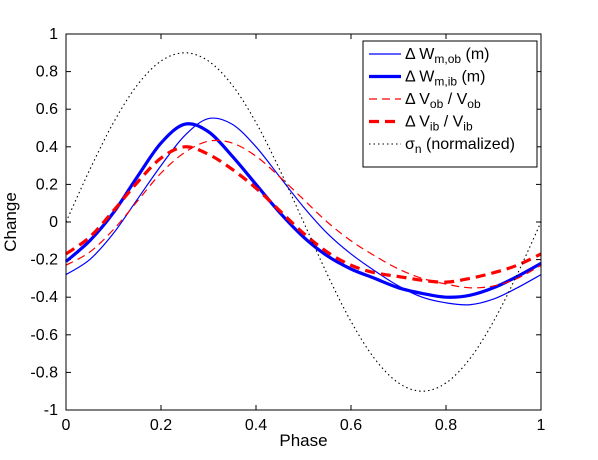 This screenshot has height=460, width=598. What do you see at coordinates (44, 260) in the screenshot?
I see `y-tick-label: -0.2` at bounding box center [44, 260].